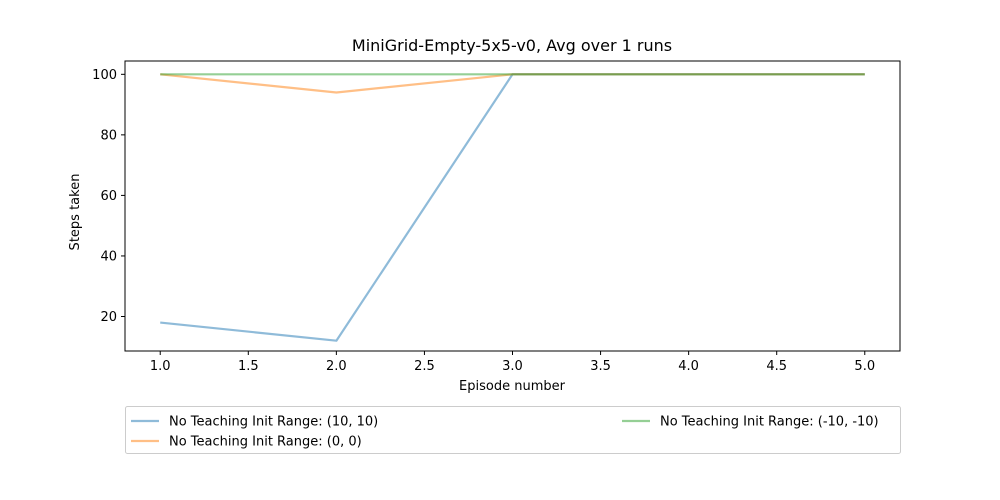  I want to click on y-tick-label: 20, so click(108, 317).